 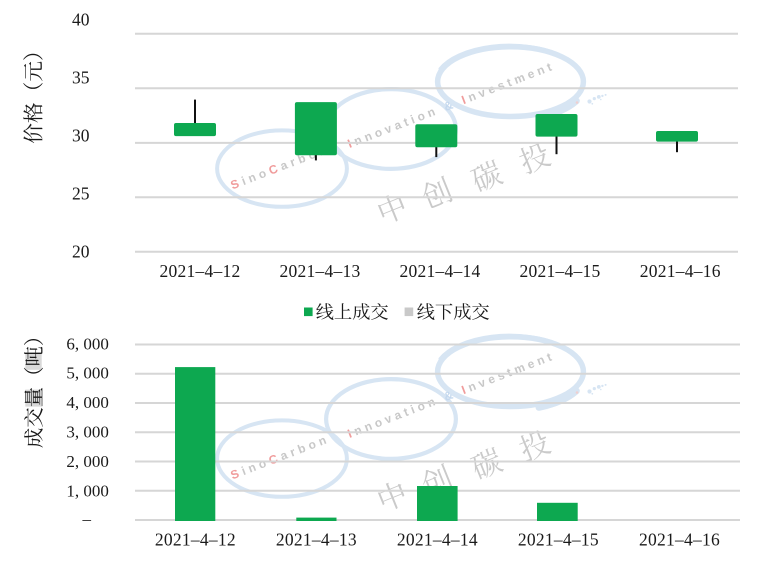 What do you see at coordinates (81, 252) in the screenshot?
I see `svg-text: 20` at bounding box center [81, 252].